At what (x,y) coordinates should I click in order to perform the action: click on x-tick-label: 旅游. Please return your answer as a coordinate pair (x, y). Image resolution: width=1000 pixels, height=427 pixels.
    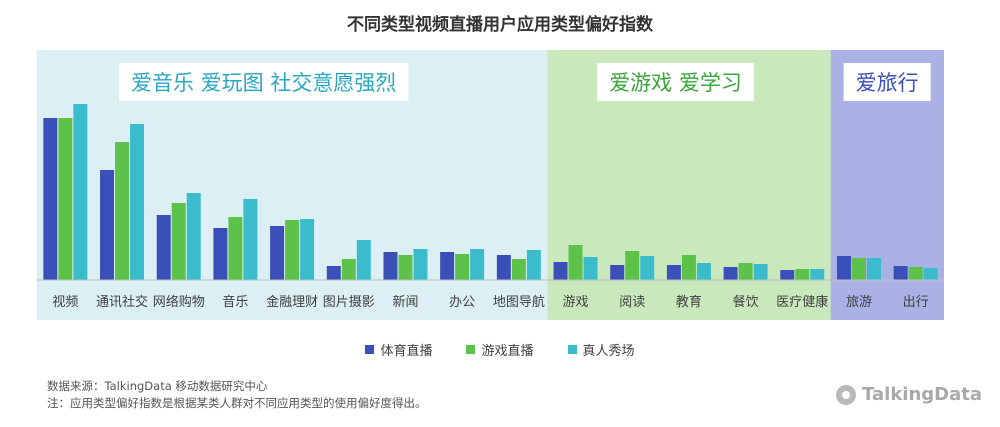
    Looking at the image, I should click on (859, 302).